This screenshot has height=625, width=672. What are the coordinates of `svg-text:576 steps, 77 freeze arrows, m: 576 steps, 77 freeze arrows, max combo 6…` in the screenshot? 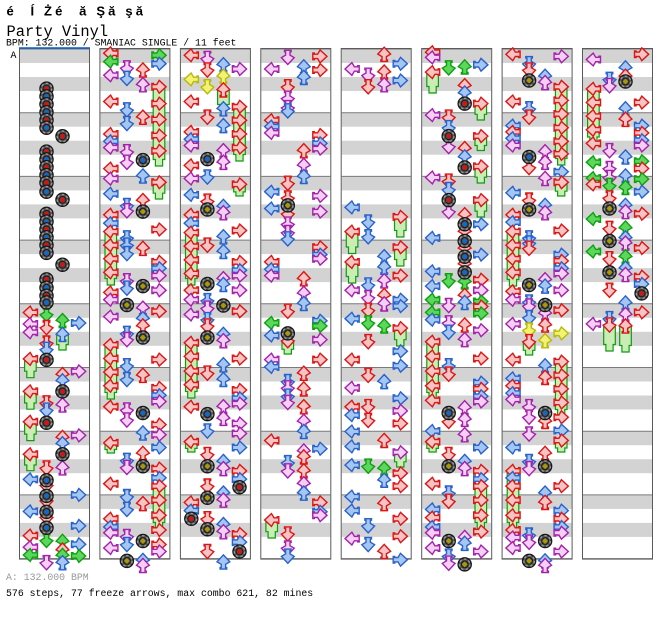 It's located at (159, 593).